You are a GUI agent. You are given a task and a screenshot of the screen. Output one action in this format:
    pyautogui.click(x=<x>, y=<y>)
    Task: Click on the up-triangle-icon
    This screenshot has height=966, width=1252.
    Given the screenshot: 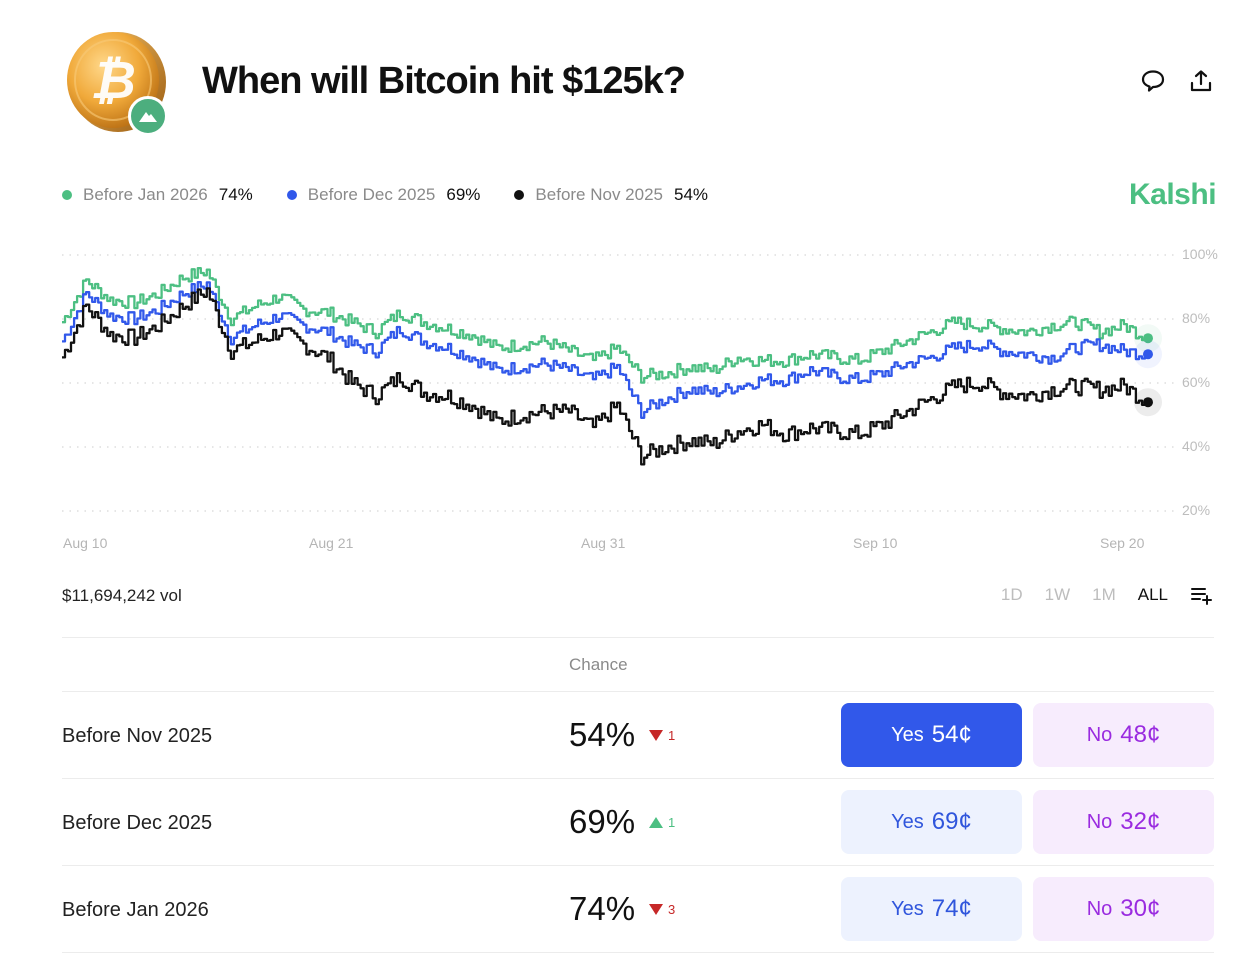 What is the action you would take?
    pyautogui.click(x=656, y=822)
    